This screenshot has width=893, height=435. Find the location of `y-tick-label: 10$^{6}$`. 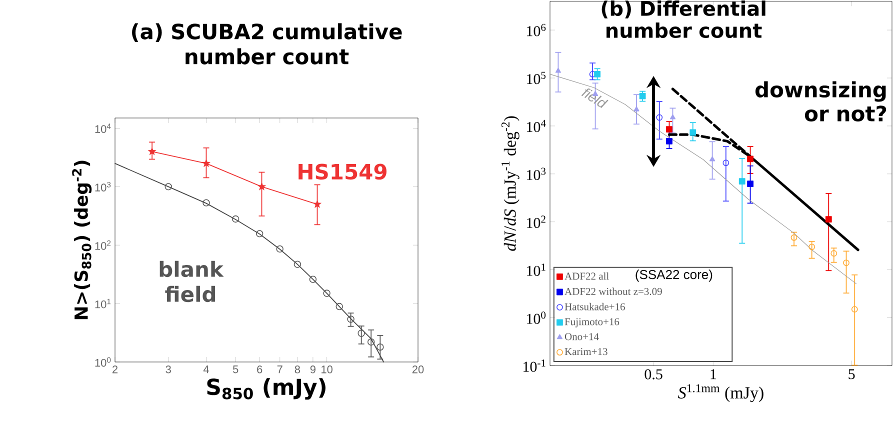

y-tick-label: 10$^{6}$ is located at coordinates (536, 30).